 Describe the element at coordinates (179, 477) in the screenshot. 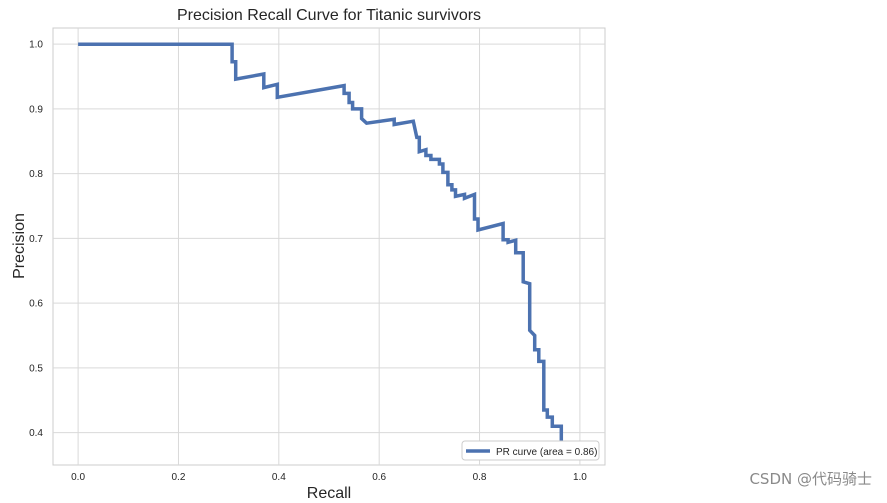

I see `x-tick-label: 0.2` at that location.